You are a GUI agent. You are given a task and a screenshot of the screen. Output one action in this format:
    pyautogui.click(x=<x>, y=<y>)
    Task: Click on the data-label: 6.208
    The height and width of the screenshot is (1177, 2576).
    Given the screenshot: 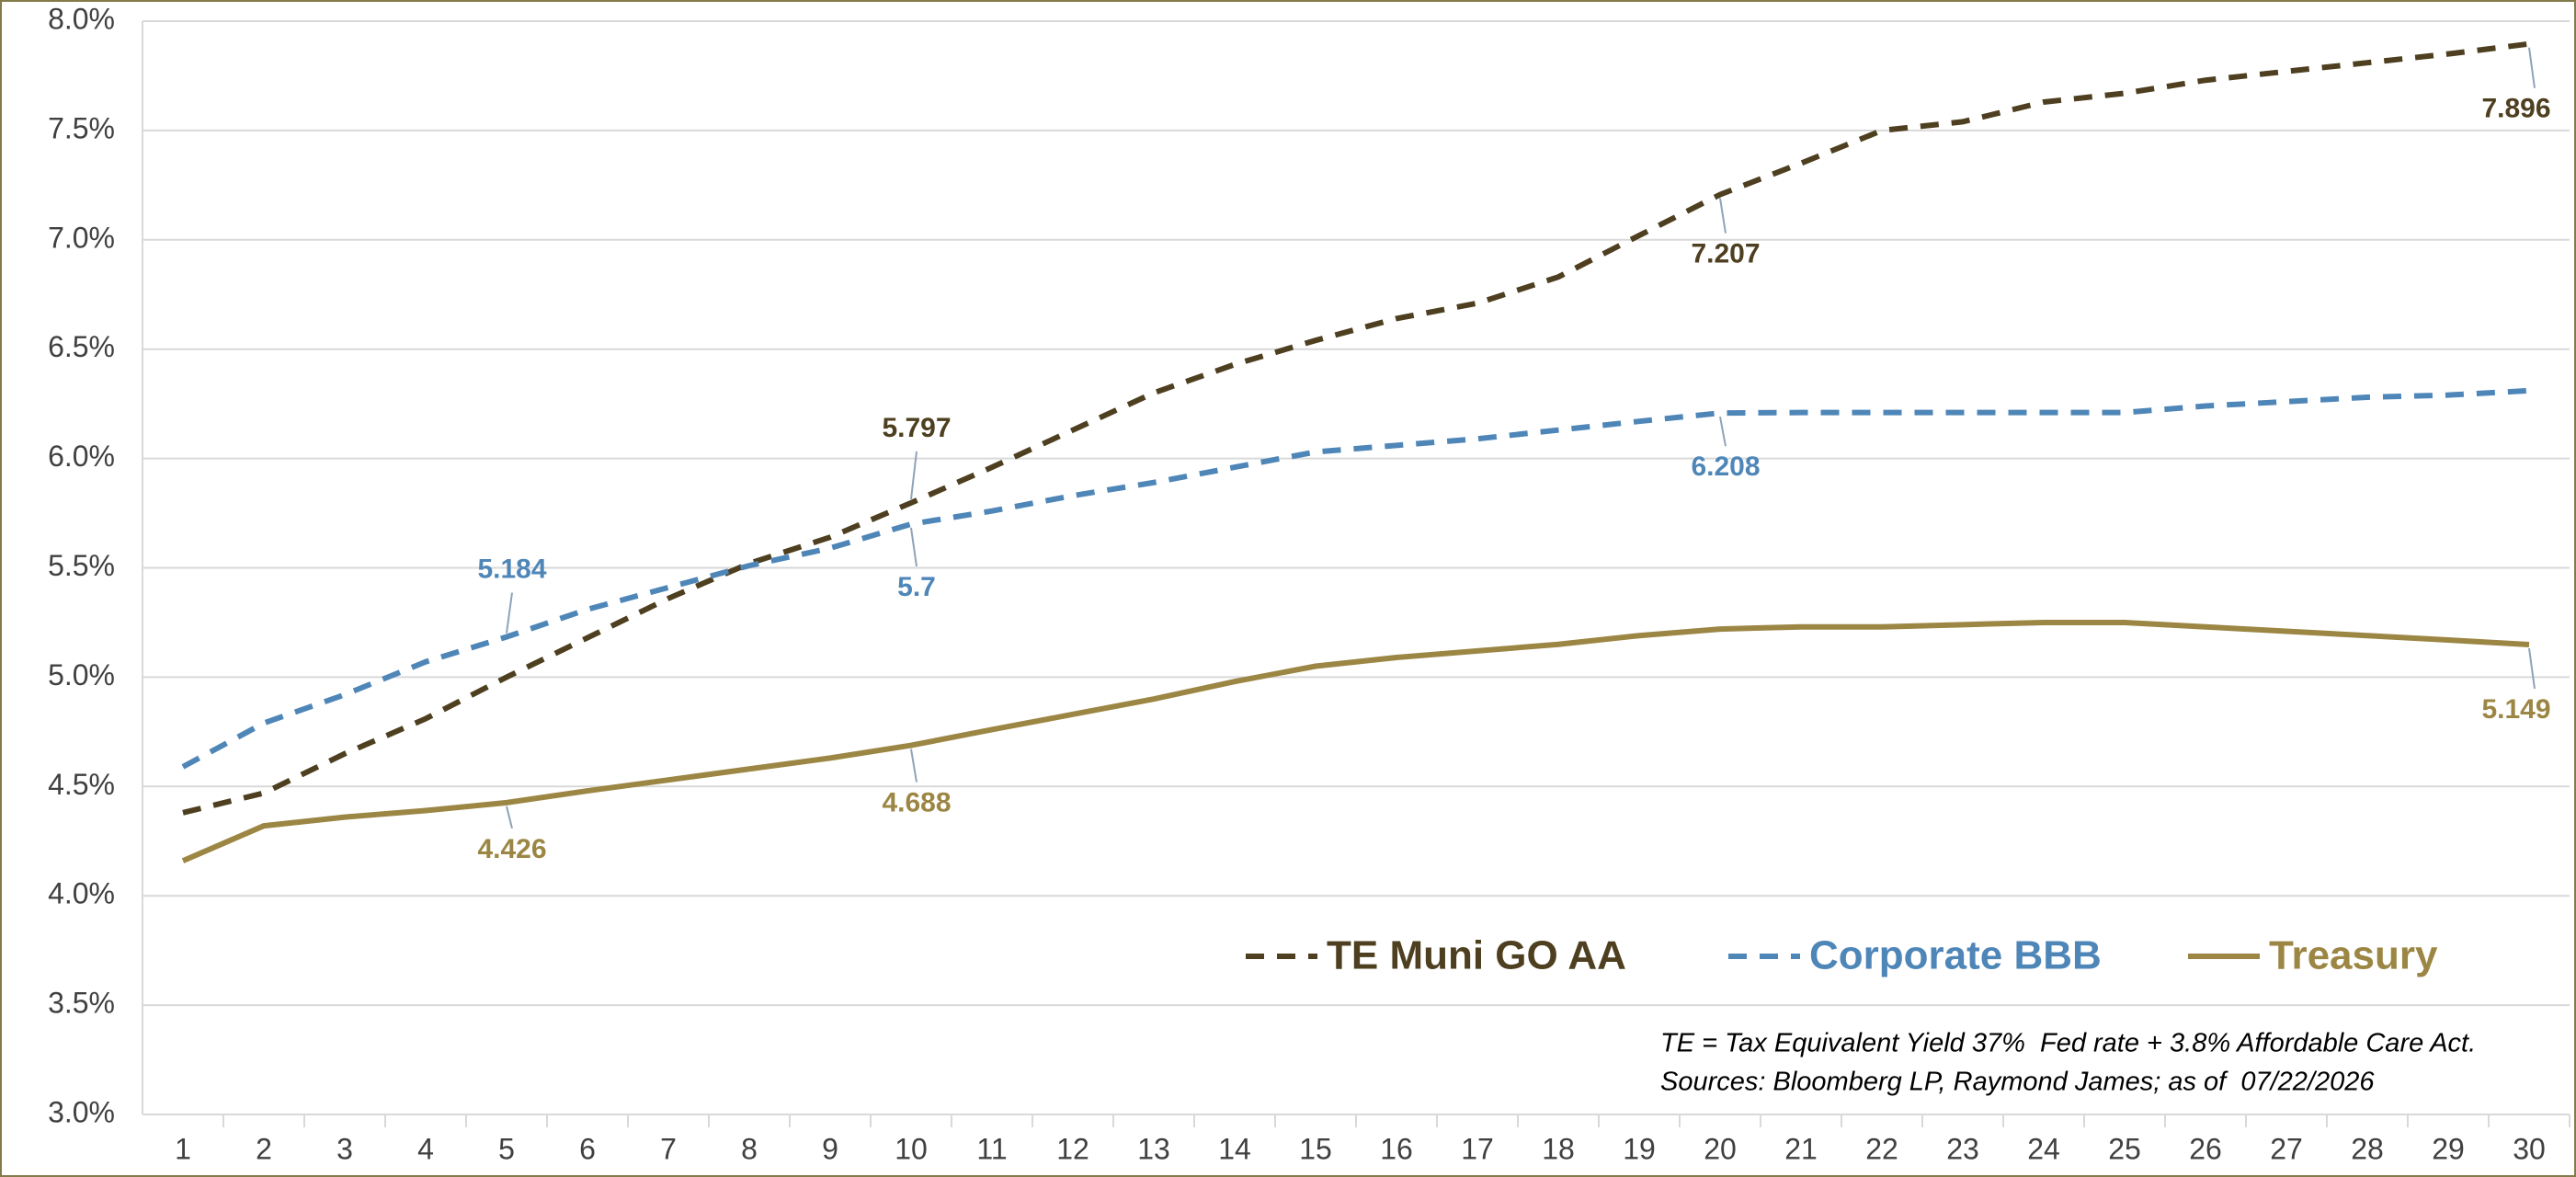 What is the action you would take?
    pyautogui.click(x=1725, y=467)
    